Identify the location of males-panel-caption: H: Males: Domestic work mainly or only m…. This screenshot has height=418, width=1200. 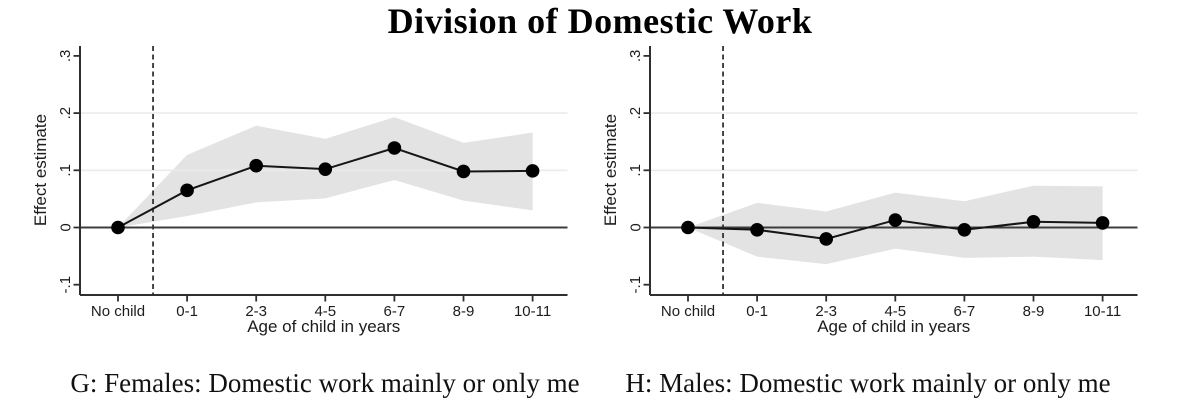
(868, 383).